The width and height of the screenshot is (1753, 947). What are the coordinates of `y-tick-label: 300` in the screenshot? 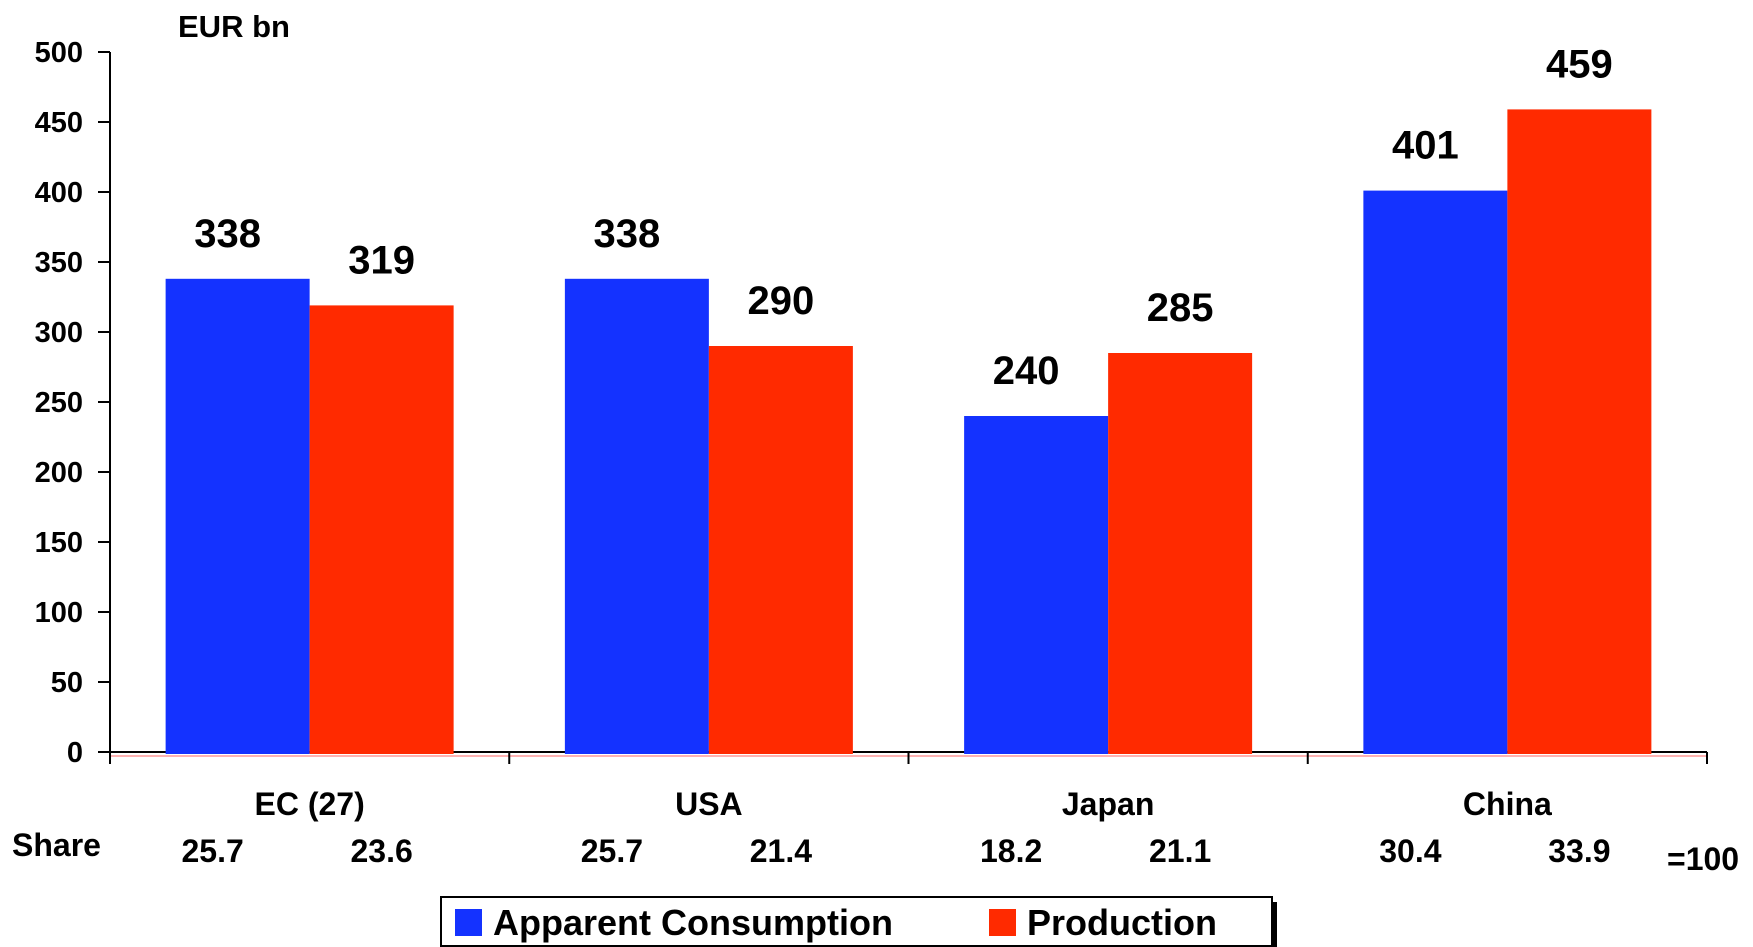 It's located at (59, 333).